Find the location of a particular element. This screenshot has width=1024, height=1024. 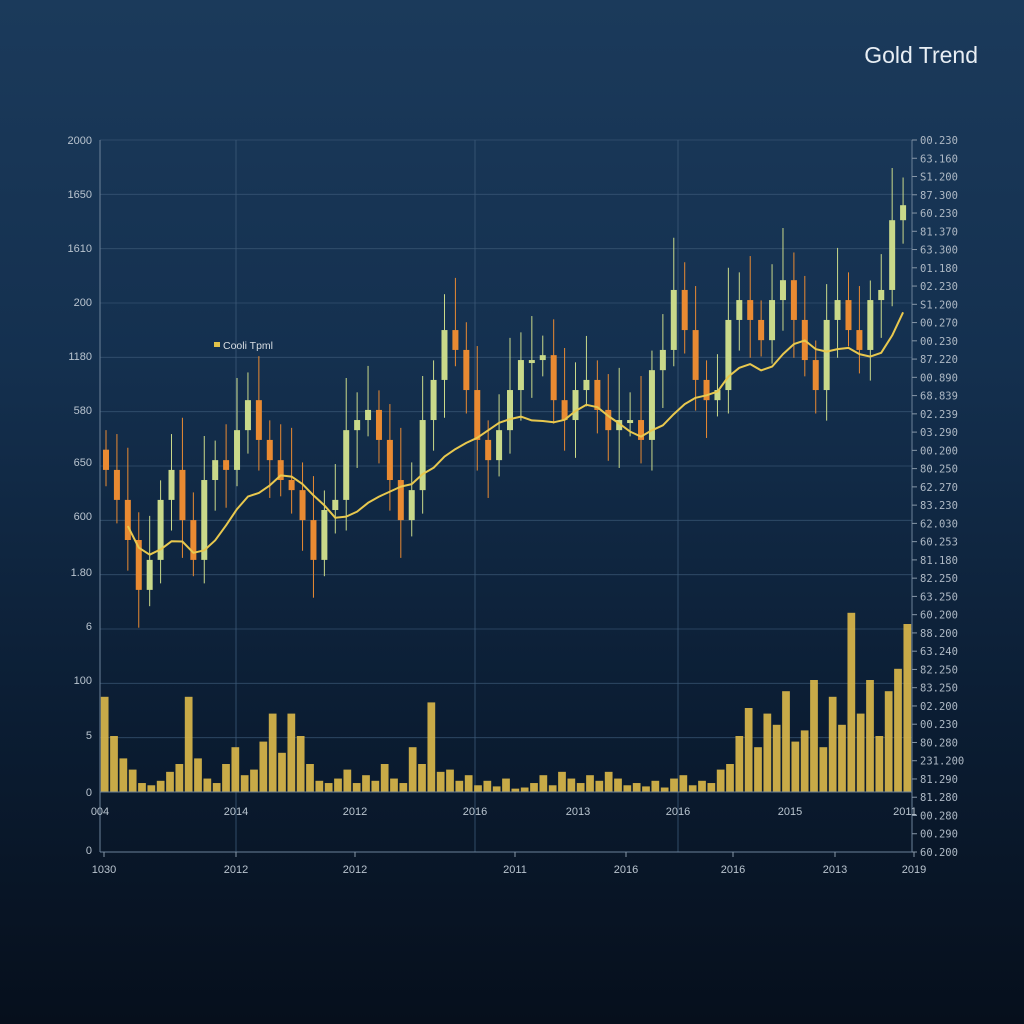

y-tick-label: 1.80 is located at coordinates (81, 573).